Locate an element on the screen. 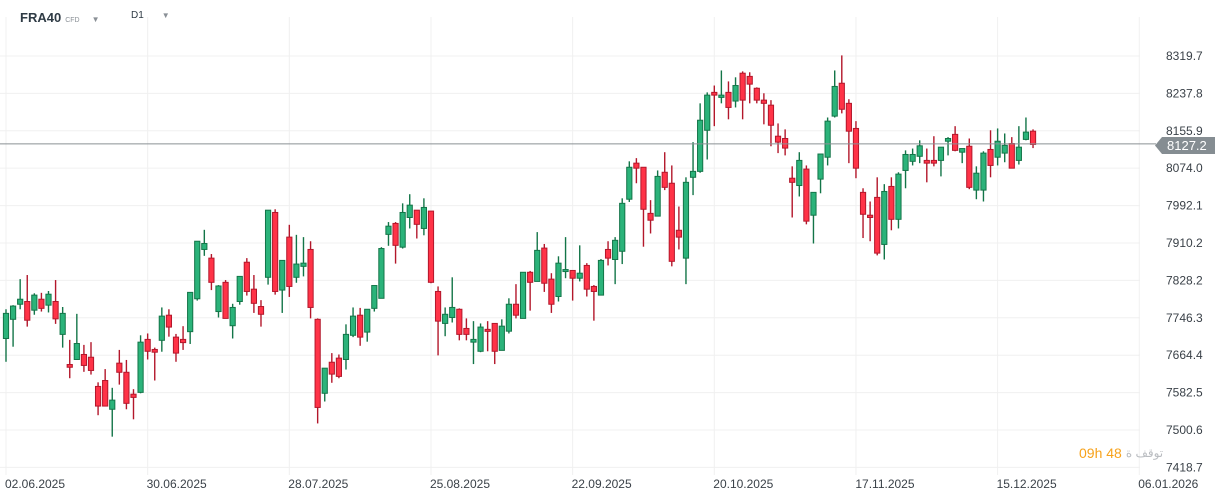 This screenshot has height=499, width=1226. x-tick-label: 22.09.2025 is located at coordinates (602, 484).